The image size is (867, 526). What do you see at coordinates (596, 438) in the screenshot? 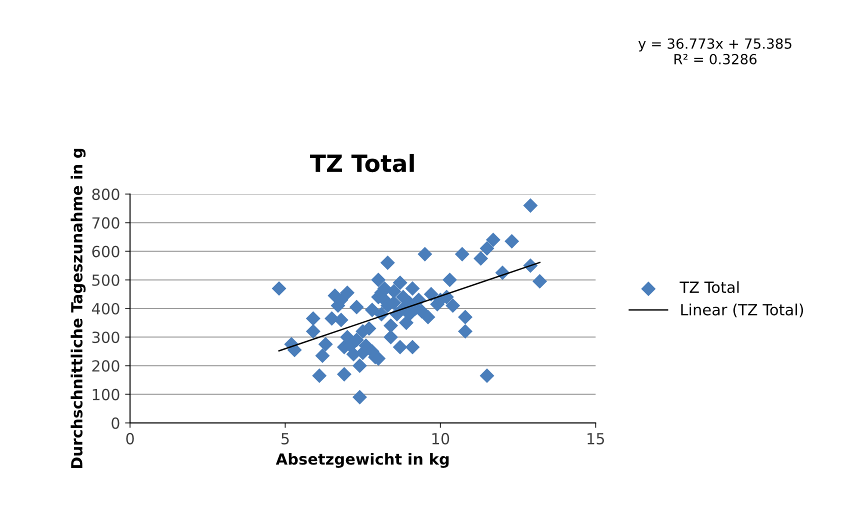
I see `x-tick-label: 15` at bounding box center [596, 438].